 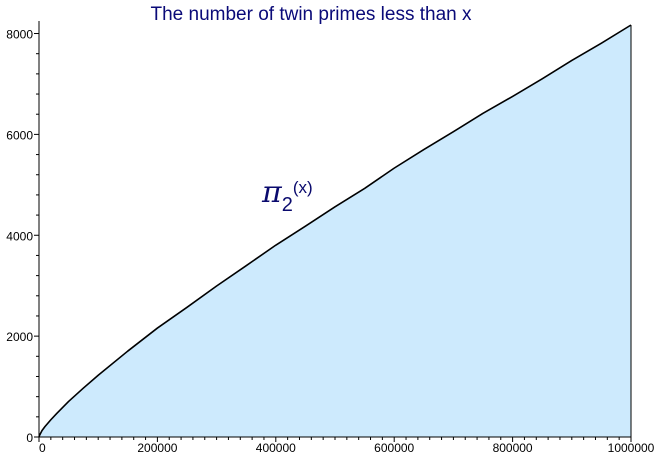 I want to click on annotation-label: π2(x), so click(x=287, y=195).